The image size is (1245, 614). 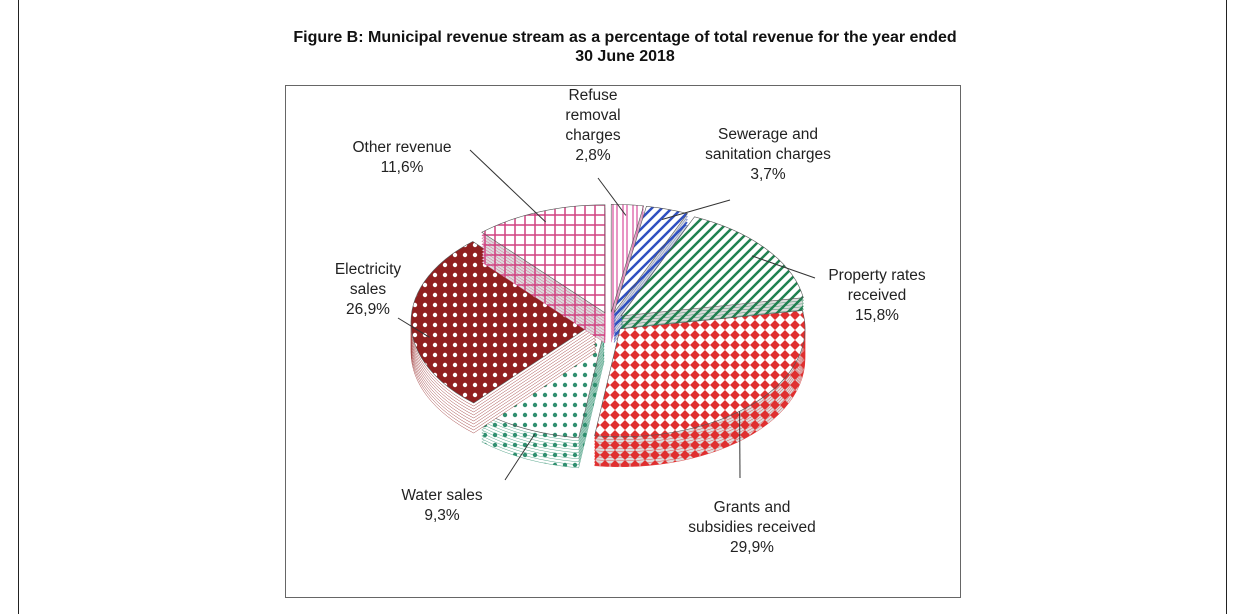 What do you see at coordinates (768, 174) in the screenshot?
I see `value-label: 3,7%` at bounding box center [768, 174].